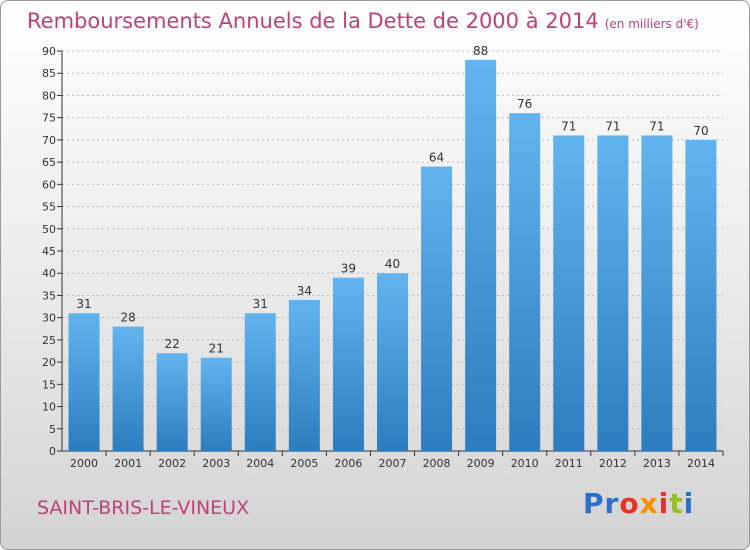 This screenshot has height=550, width=750. What do you see at coordinates (649, 503) in the screenshot?
I see `logo-part: x` at bounding box center [649, 503].